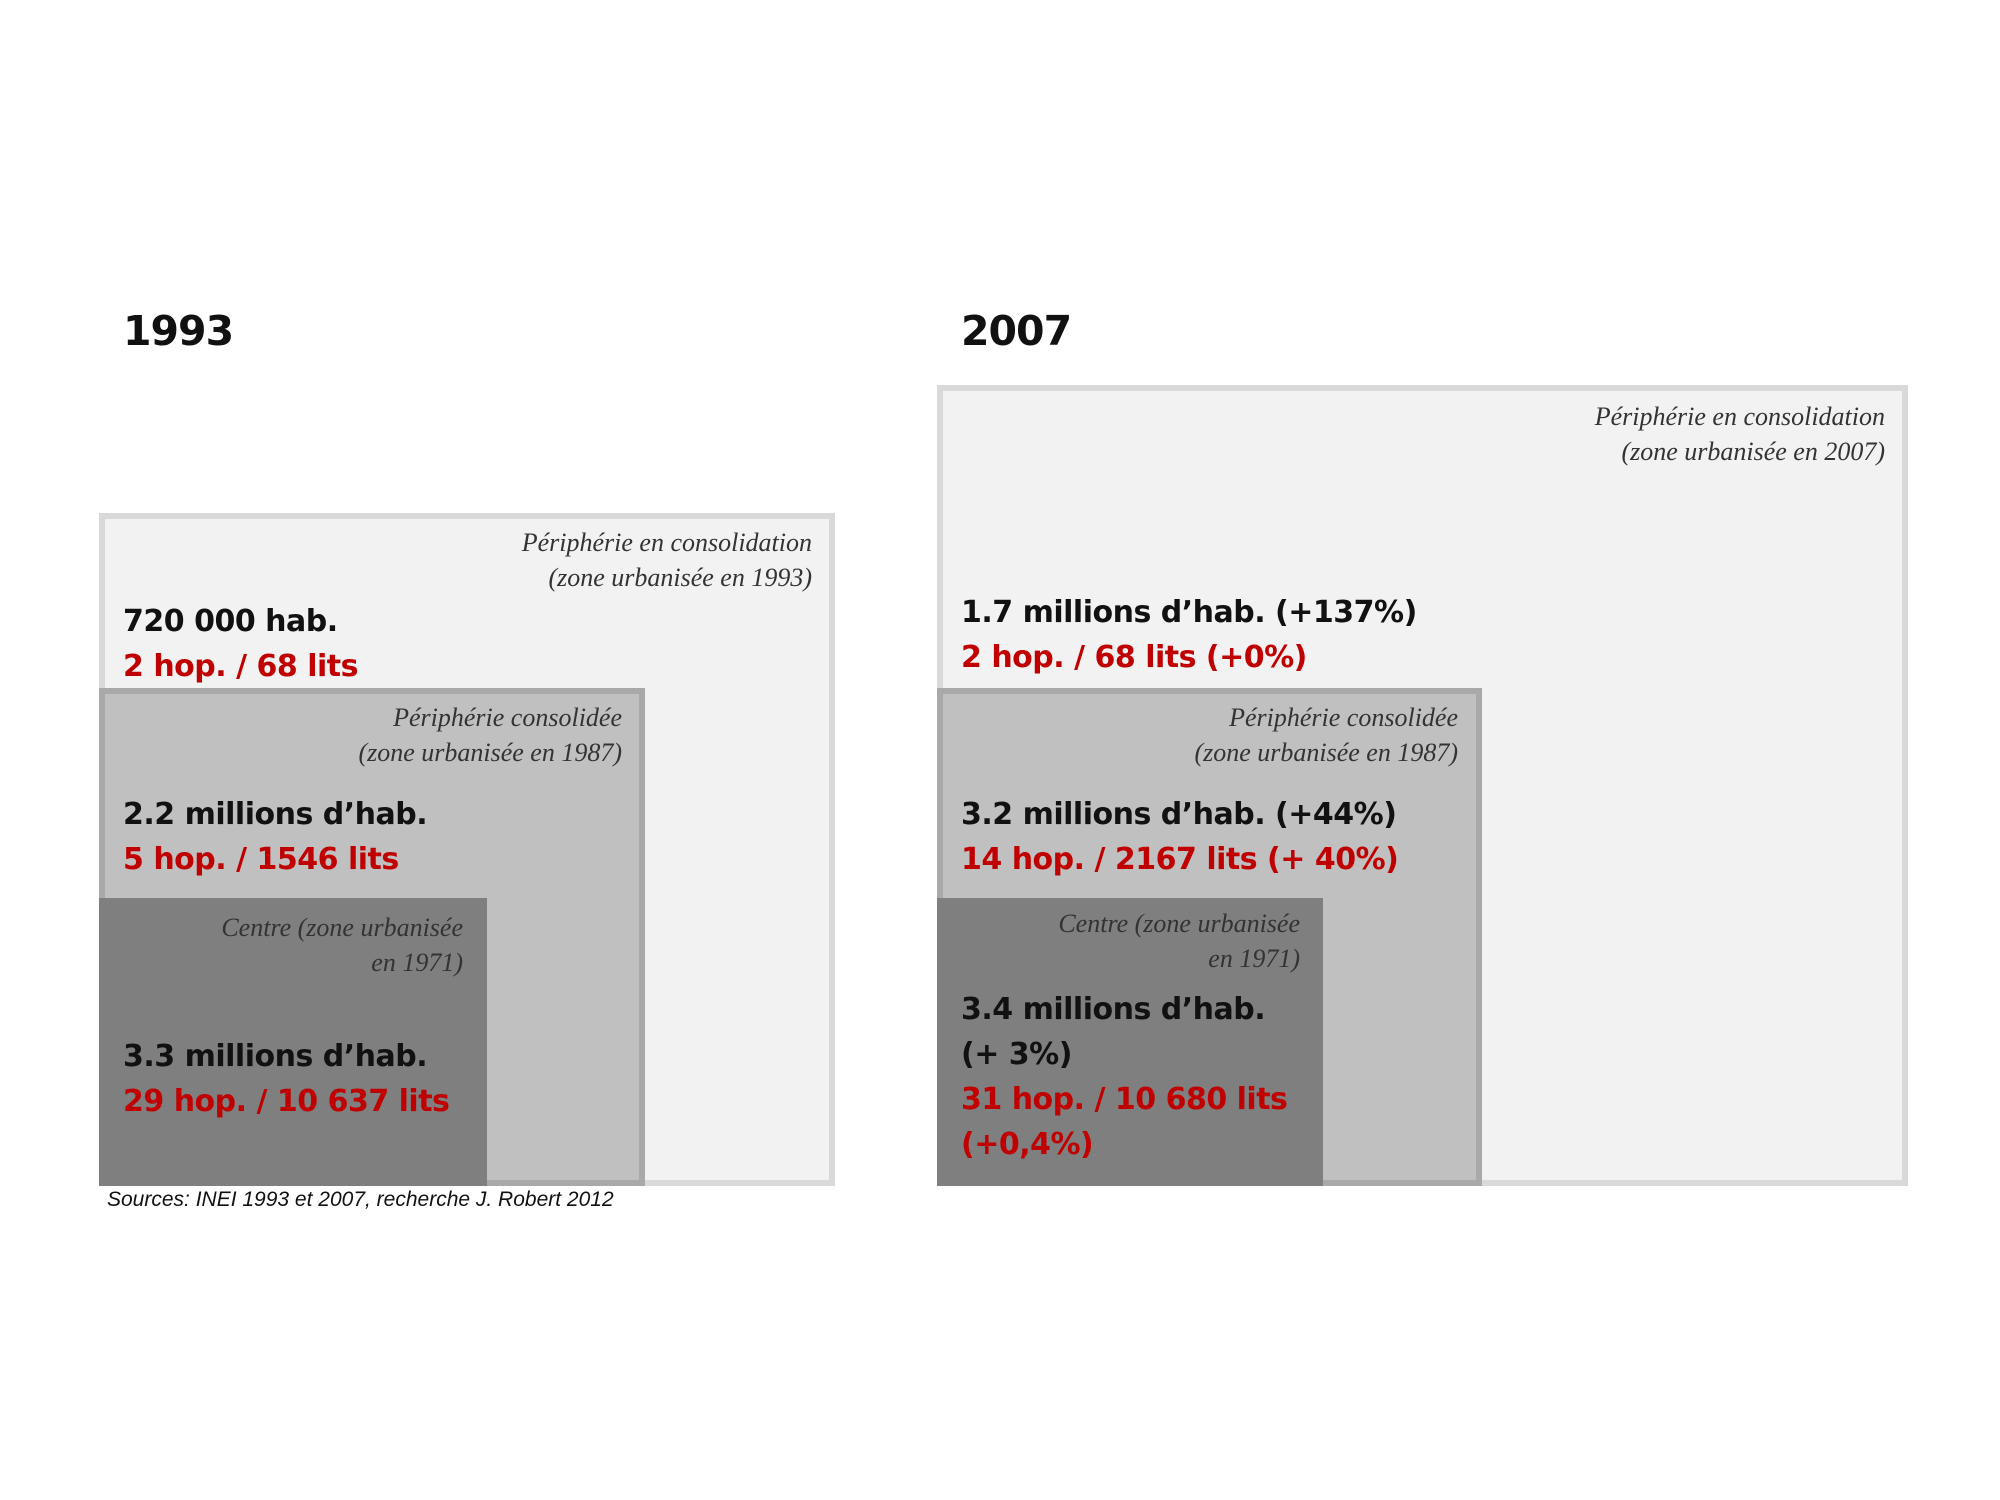 The image size is (2000, 1500). Describe the element at coordinates (342, 945) in the screenshot. I see `zone-label-centre-1993: Centre (zone urbanisée en 1971)` at that location.